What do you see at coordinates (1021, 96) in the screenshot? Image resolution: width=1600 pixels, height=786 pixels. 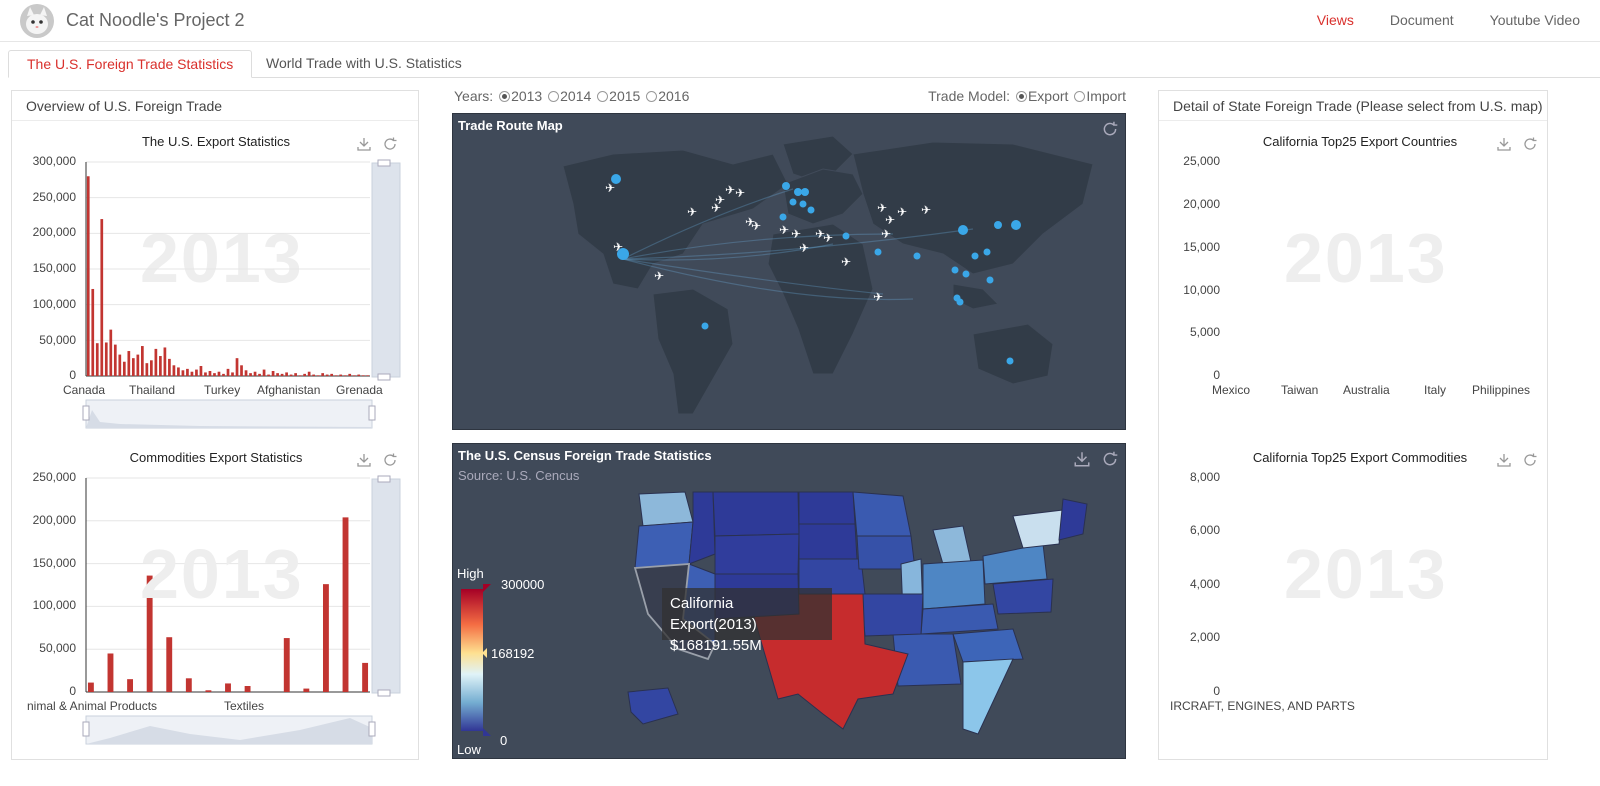 I see `model-radio-export` at bounding box center [1021, 96].